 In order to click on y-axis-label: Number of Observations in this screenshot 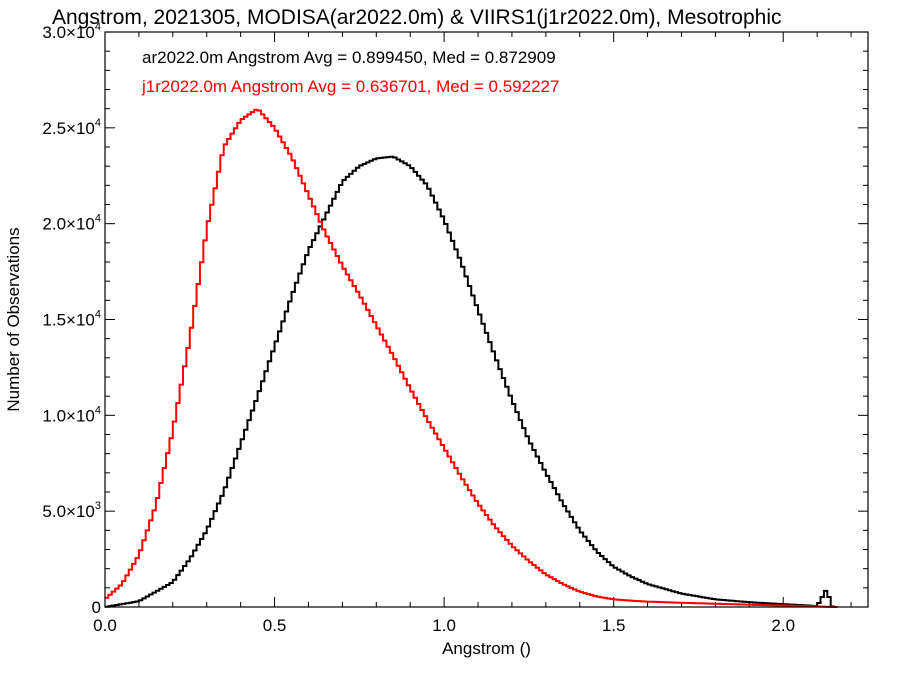, I will do `click(13, 319)`.